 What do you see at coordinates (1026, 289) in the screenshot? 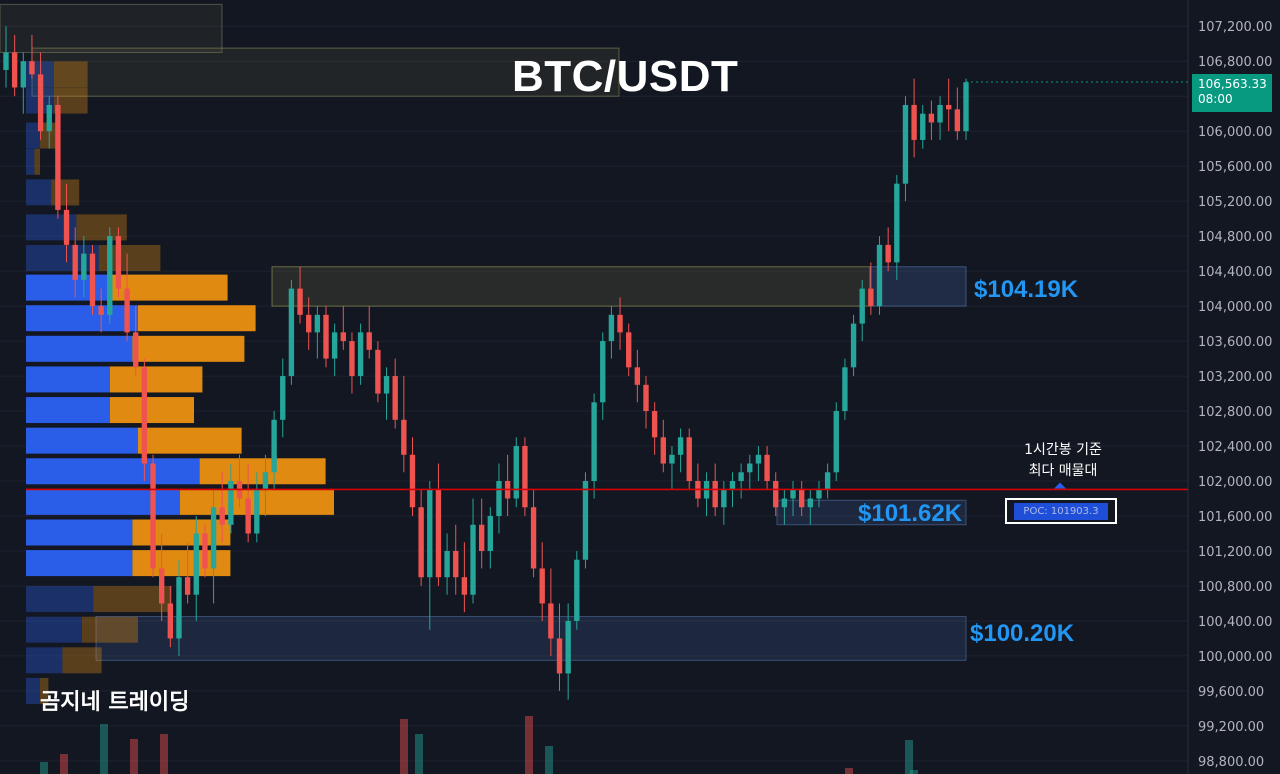
I see `zone-label-104k: $104.19K` at bounding box center [1026, 289].